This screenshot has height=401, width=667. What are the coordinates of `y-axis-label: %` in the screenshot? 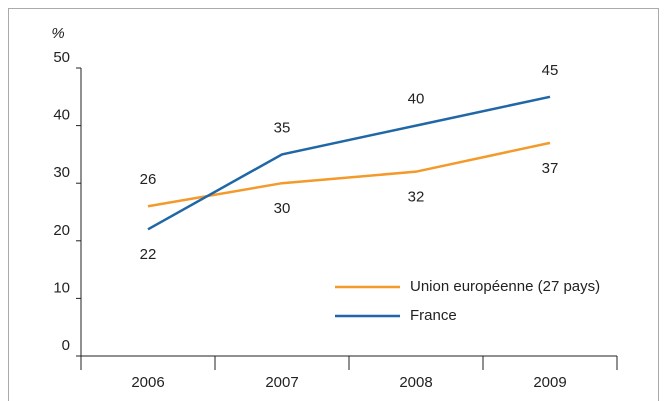 It's located at (57, 33).